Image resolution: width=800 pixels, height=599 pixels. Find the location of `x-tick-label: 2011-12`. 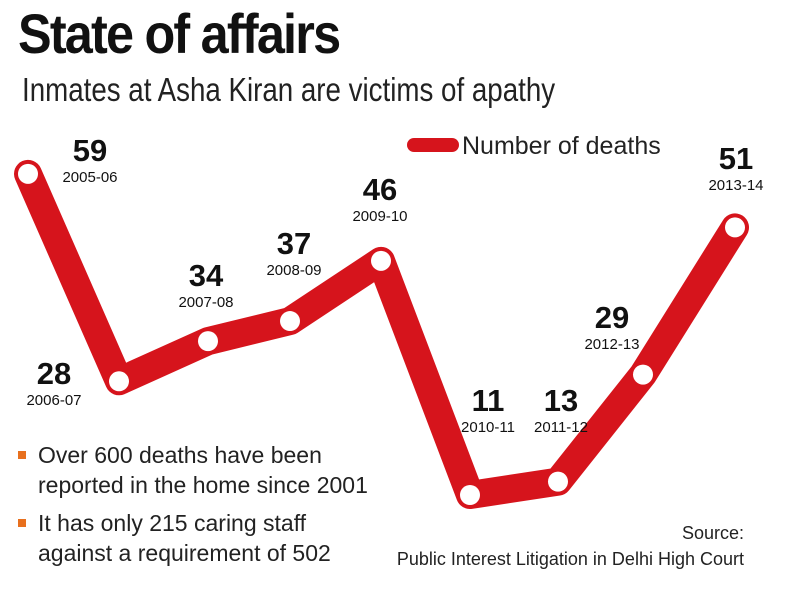

x-tick-label: 2011-12 is located at coordinates (561, 427).